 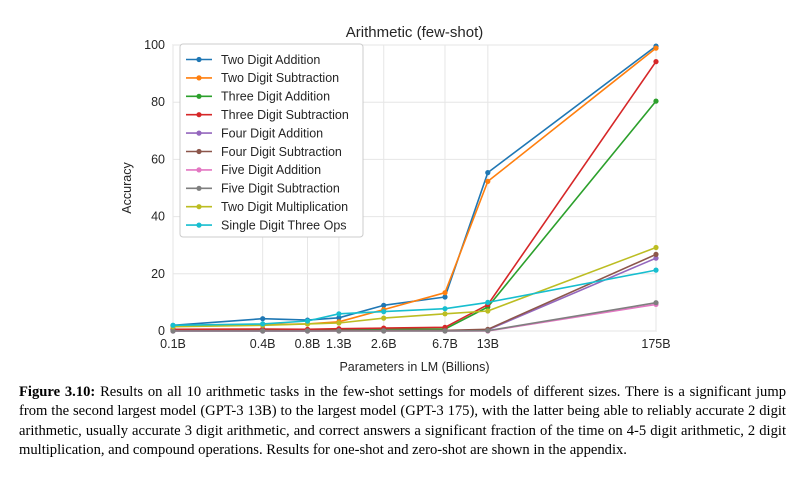 I want to click on legend-label: Three Digit Subtraction, so click(x=285, y=115).